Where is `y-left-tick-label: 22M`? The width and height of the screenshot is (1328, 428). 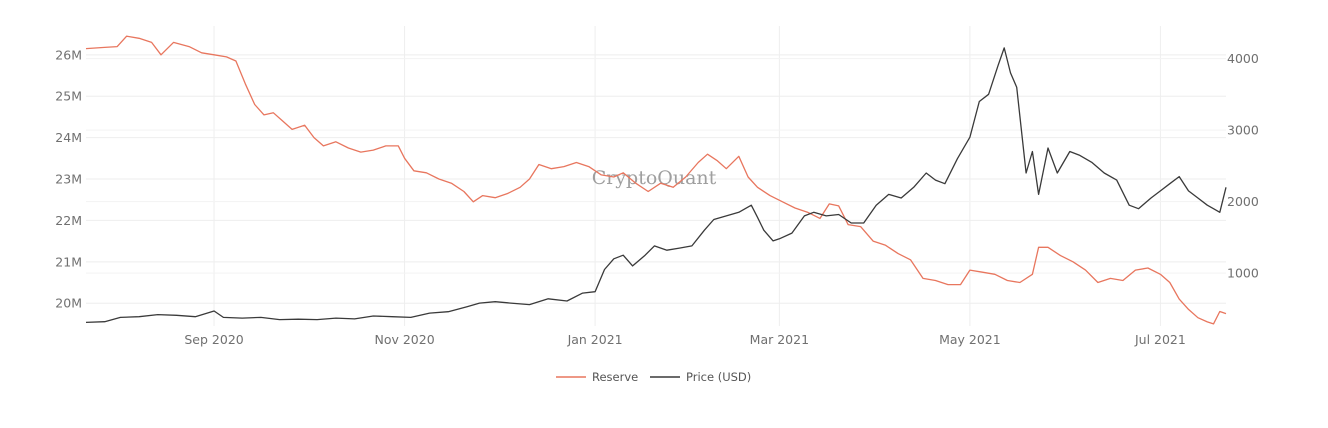 y-left-tick-label: 22M is located at coordinates (68, 220).